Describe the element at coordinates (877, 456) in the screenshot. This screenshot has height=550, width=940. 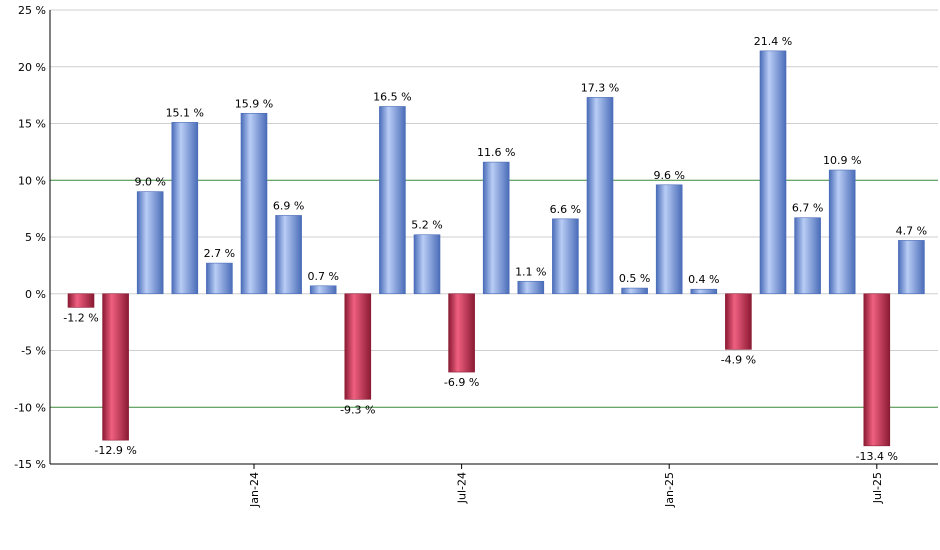
I see `bar-value-label: -13.4 %` at that location.